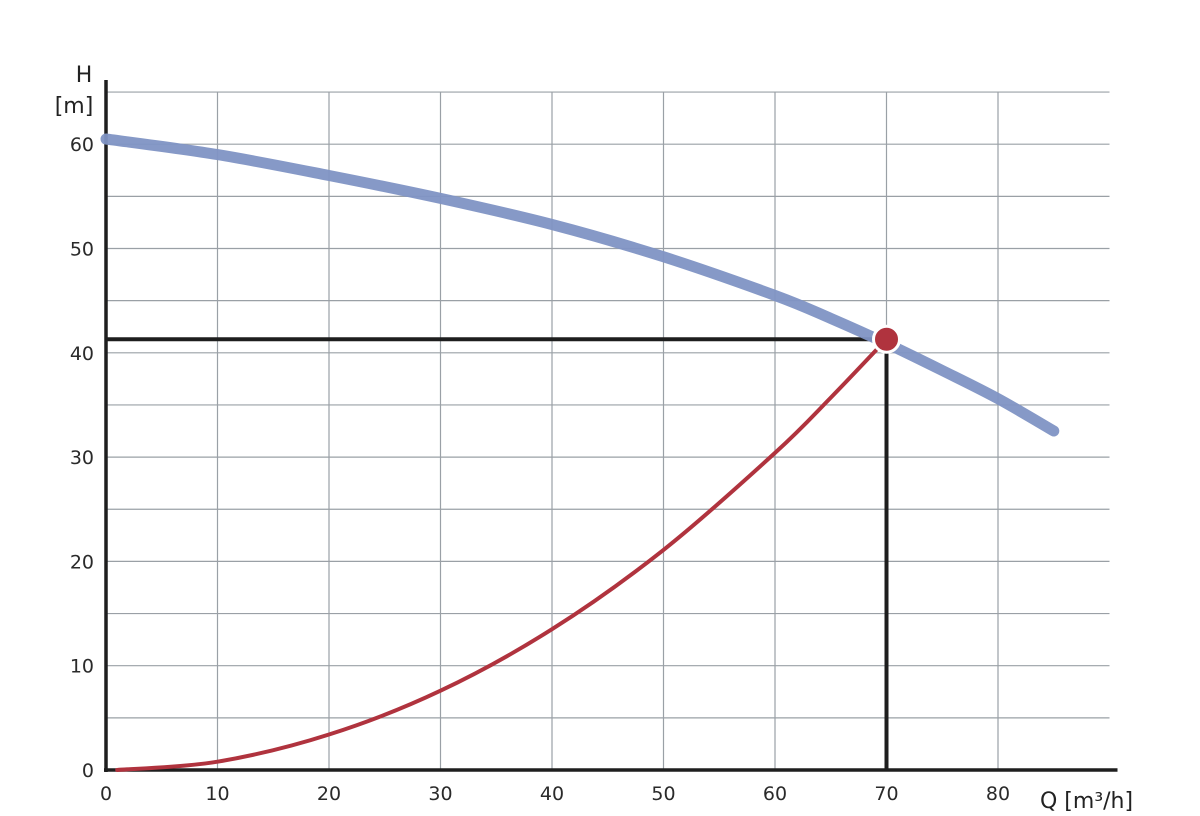 Image resolution: width=1200 pixels, height=816 pixels. I want to click on x-axis-label: Q [m³/h], so click(1086, 801).